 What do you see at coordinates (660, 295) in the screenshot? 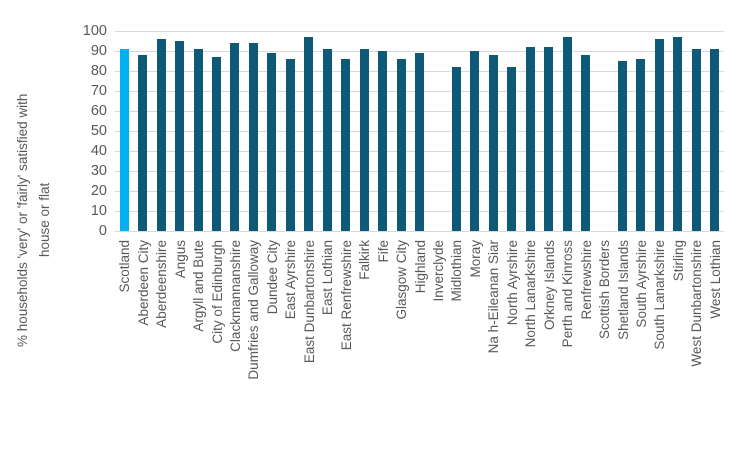
I see `x-label-south-lanarkshire: South Lanarkshire` at bounding box center [660, 295].